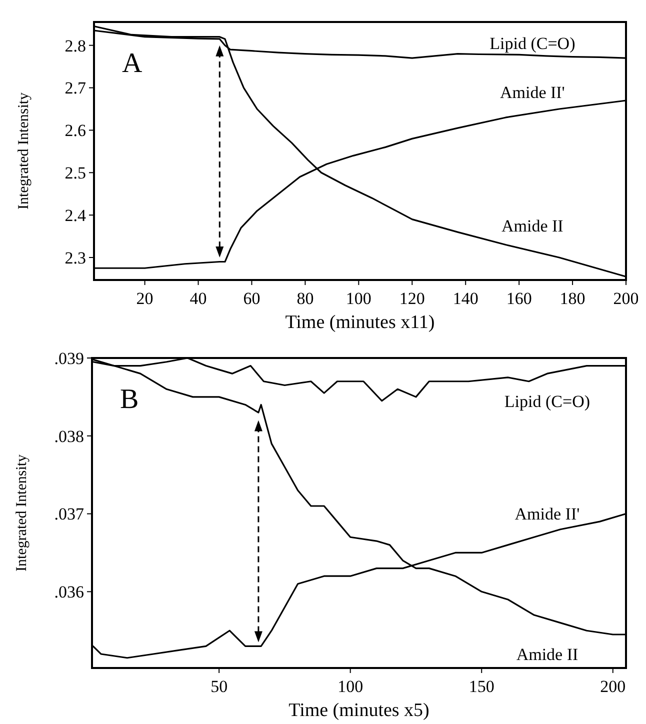 The height and width of the screenshot is (724, 646). What do you see at coordinates (75, 88) in the screenshot?
I see `y-tick-label: 2.7` at bounding box center [75, 88].